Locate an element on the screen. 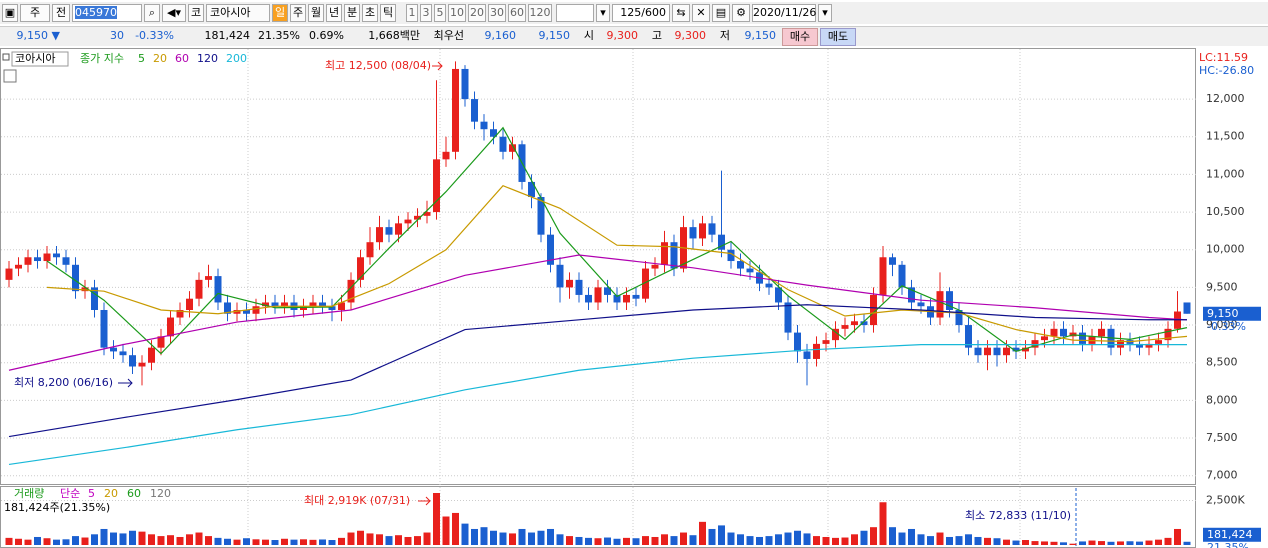 Image resolution: width=1268 pixels, height=548 pixels. period-button: 틱 is located at coordinates (388, 13).